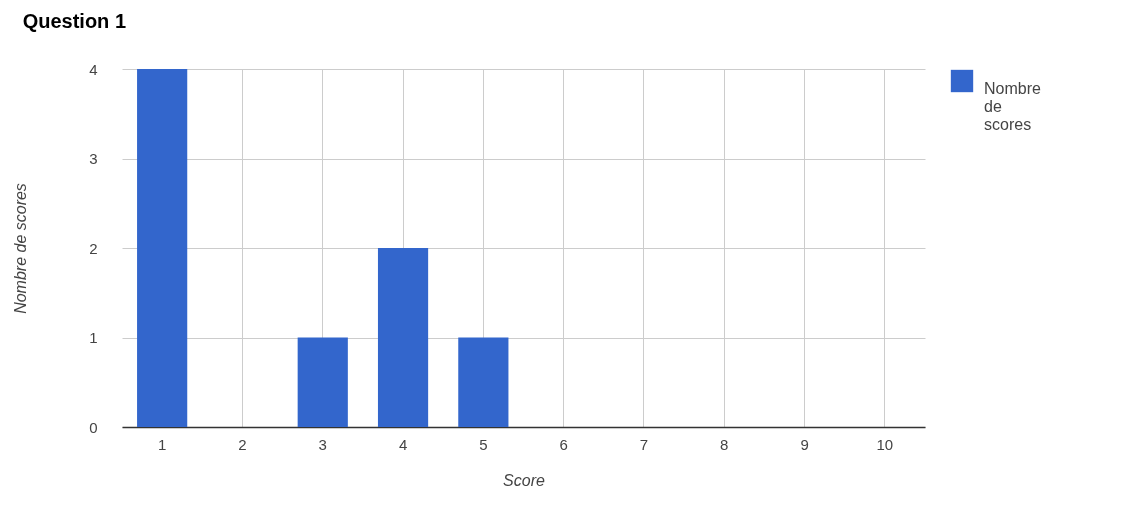 This screenshot has width=1122, height=528. I want to click on x-tick-label: 4, so click(403, 444).